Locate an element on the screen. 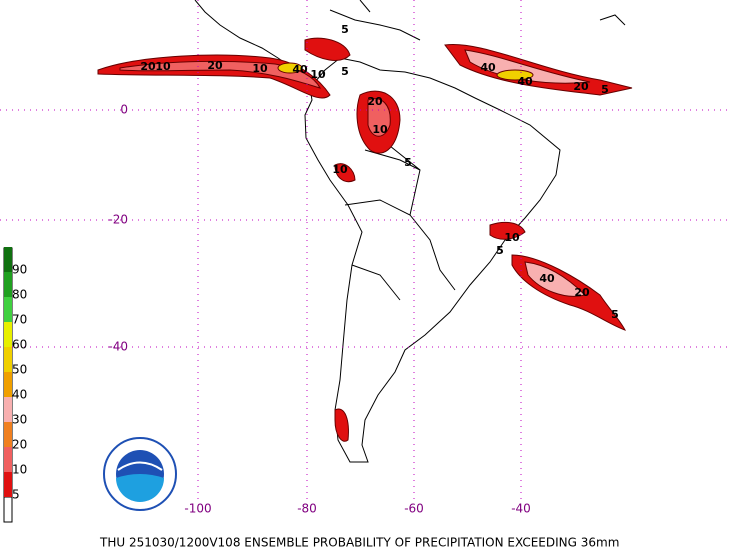 The height and width of the screenshot is (550, 732). lon-label: -40 is located at coordinates (521, 509).